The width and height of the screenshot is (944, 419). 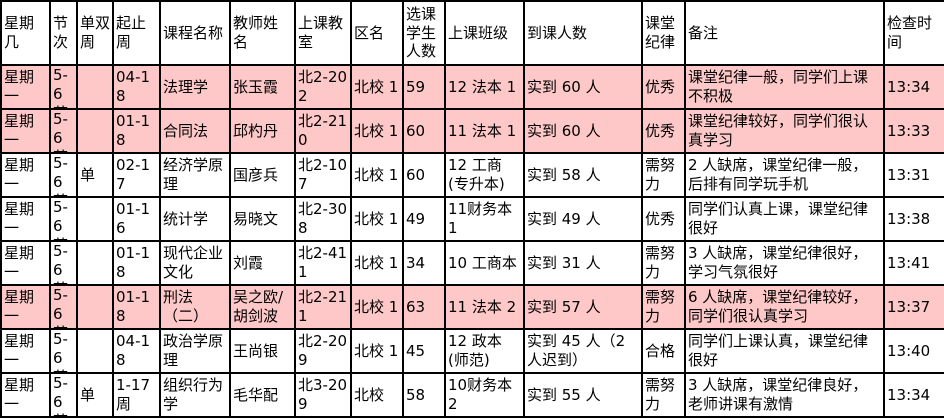 I want to click on cell-weeks: 04-18, so click(x=136, y=87).